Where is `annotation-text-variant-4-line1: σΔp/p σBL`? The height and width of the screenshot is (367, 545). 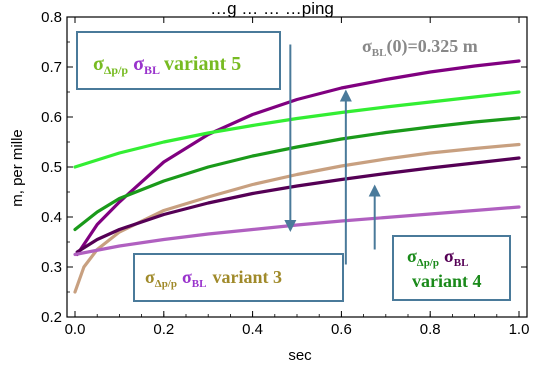 annotation-text-variant-4-line1: σΔp/p σBL is located at coordinates (437, 257).